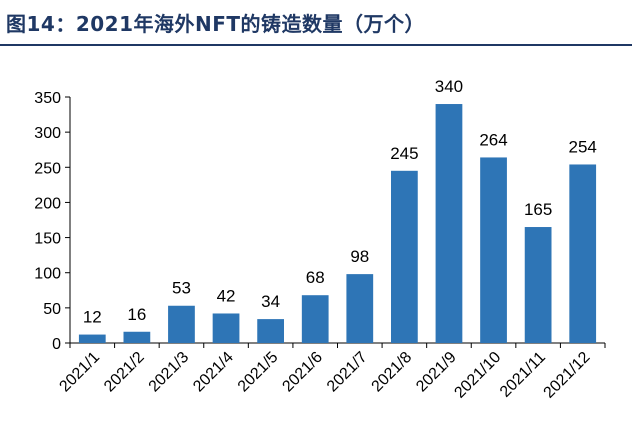  I want to click on x-tick-label: 2021/11, so click(523, 375).